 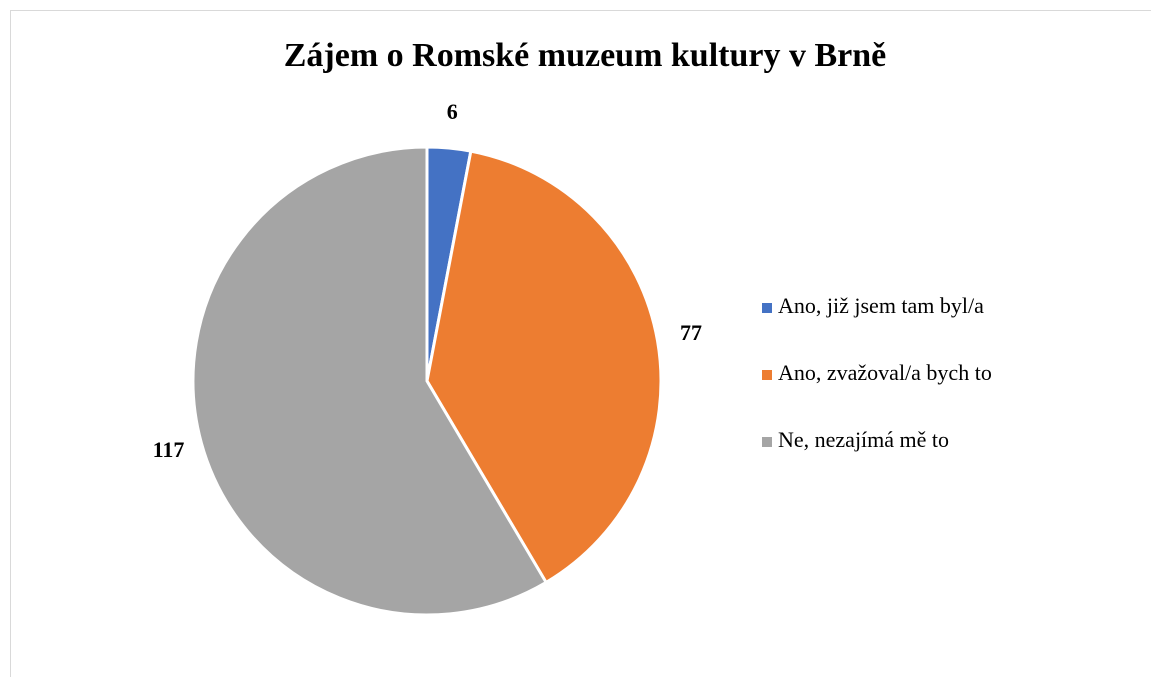 What do you see at coordinates (544, 367) in the screenshot?
I see `pie-slice` at bounding box center [544, 367].